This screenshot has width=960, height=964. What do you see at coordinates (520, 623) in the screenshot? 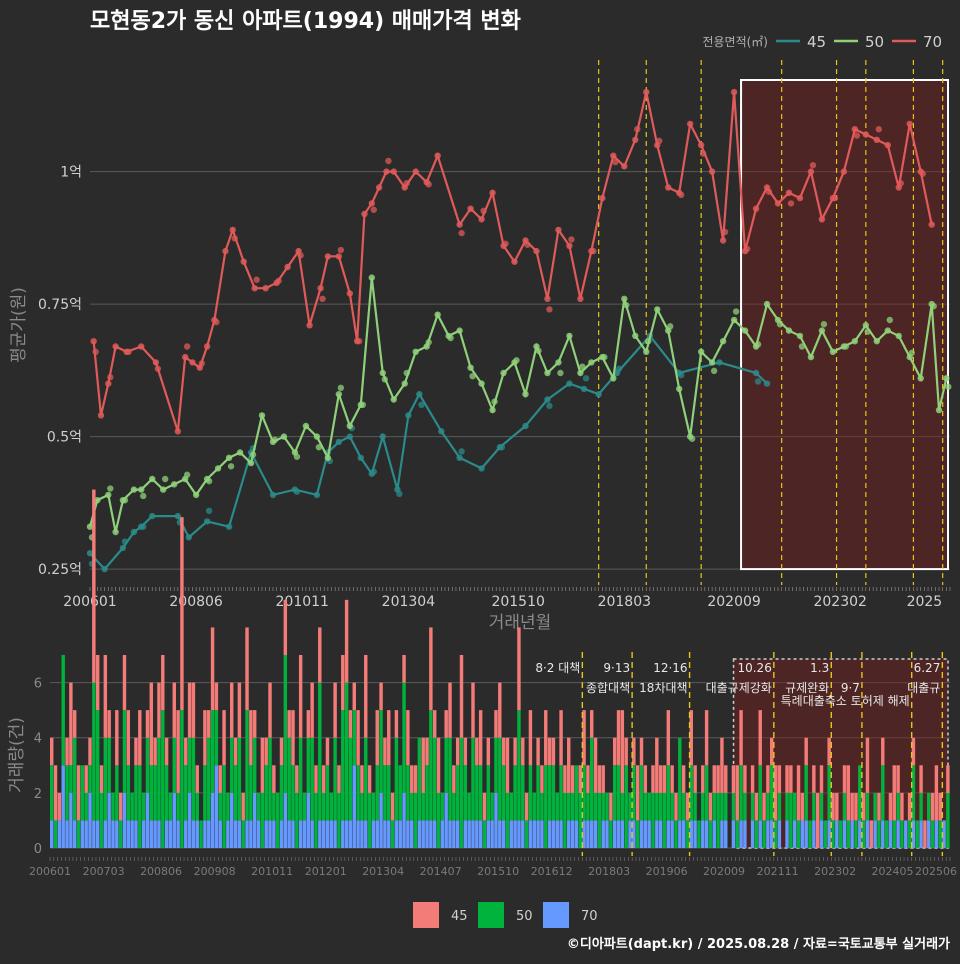
I see `price-xlabel: 거래년월` at bounding box center [520, 623].